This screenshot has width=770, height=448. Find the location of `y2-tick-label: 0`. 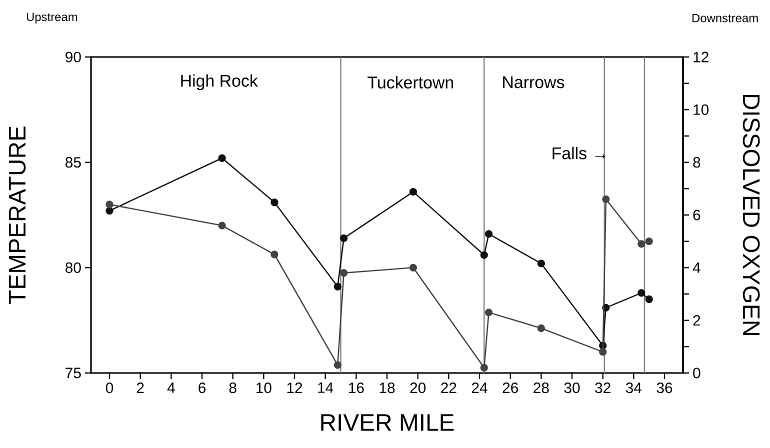

y2-tick-label: 0 is located at coordinates (696, 373).